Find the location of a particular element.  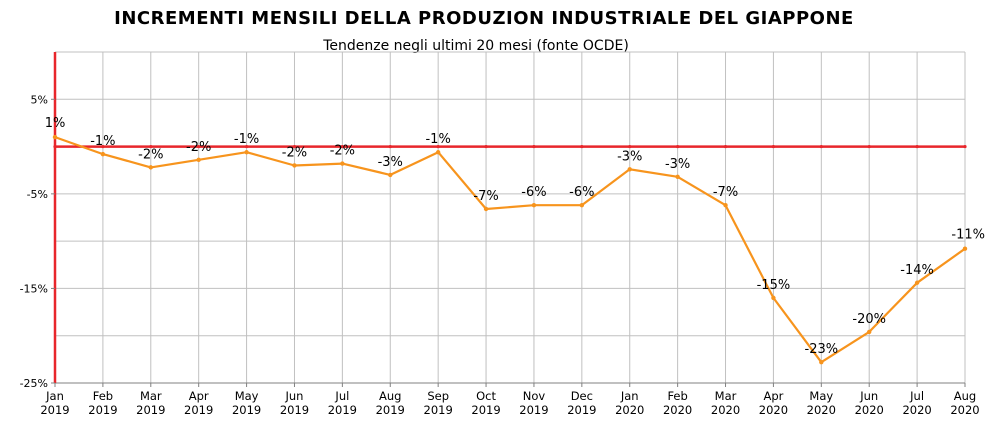

x-tick-label: Jun is located at coordinates (293, 396).